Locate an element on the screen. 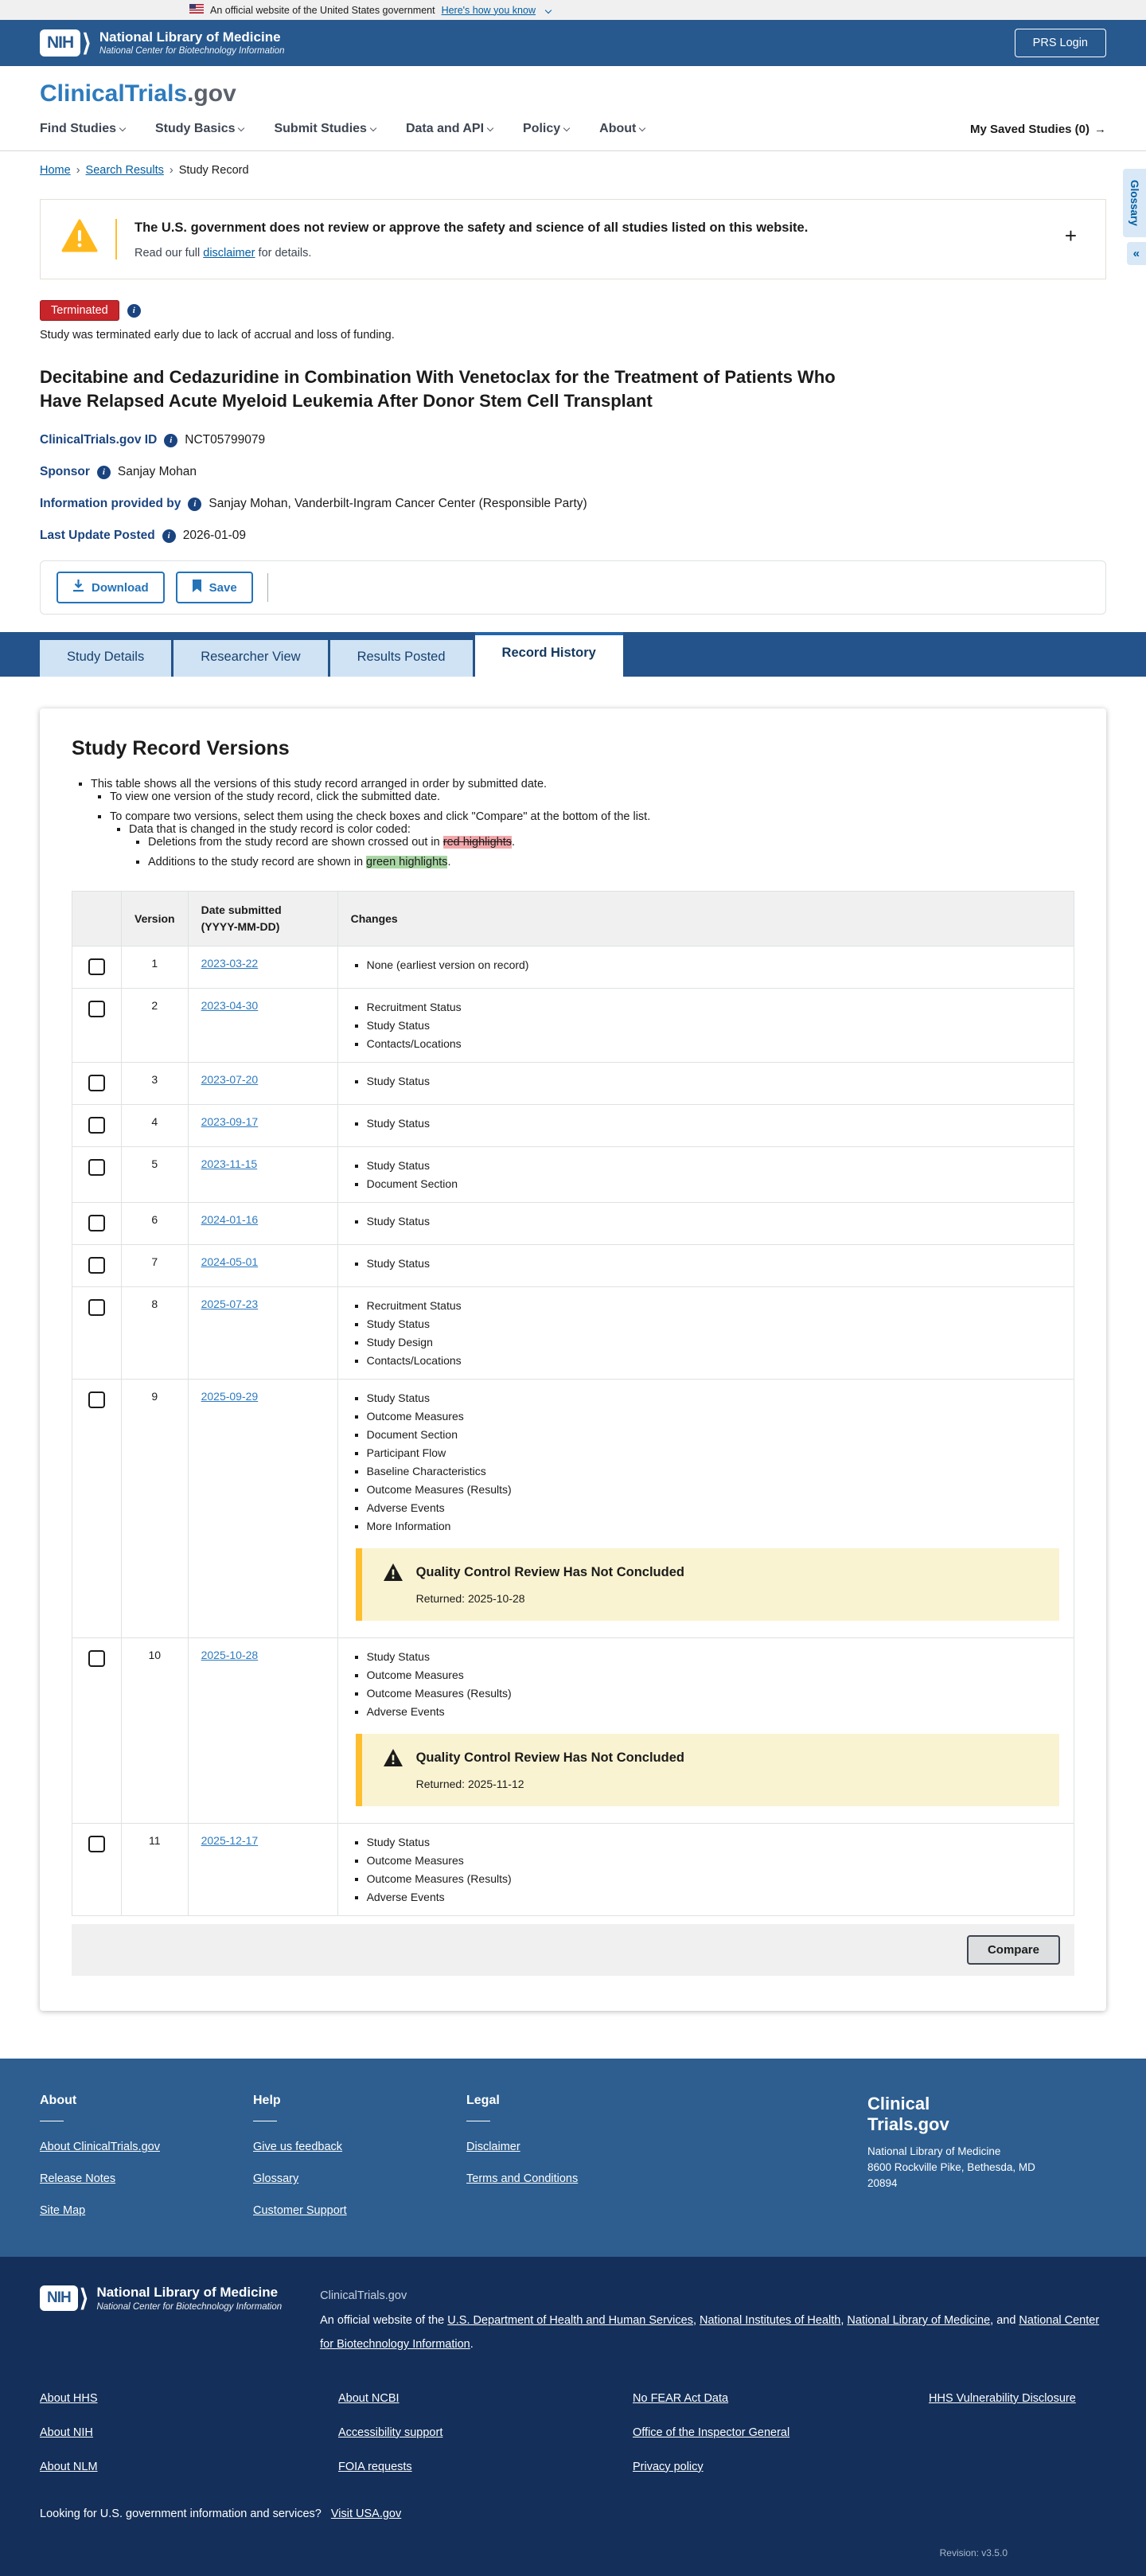  footer-link-terms-and-conditions: Terms and Conditions is located at coordinates (522, 2179).